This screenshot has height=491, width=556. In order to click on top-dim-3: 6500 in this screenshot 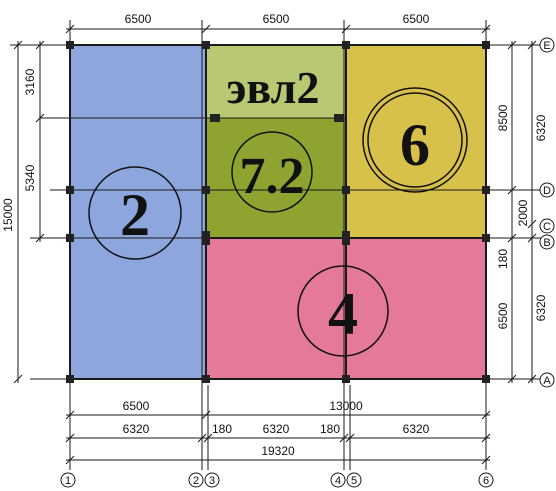, I will do `click(416, 19)`.